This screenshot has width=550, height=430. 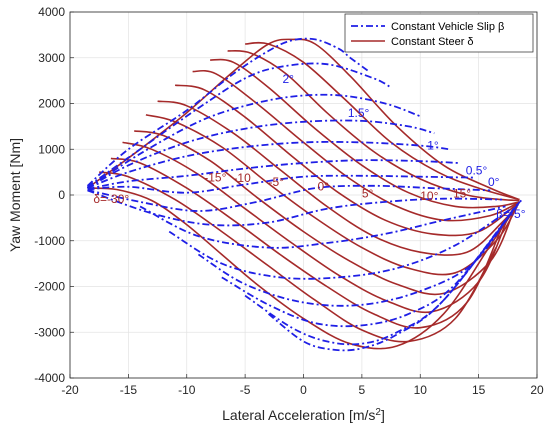 I want to click on slip-annotation: 1°, so click(x=433, y=145).